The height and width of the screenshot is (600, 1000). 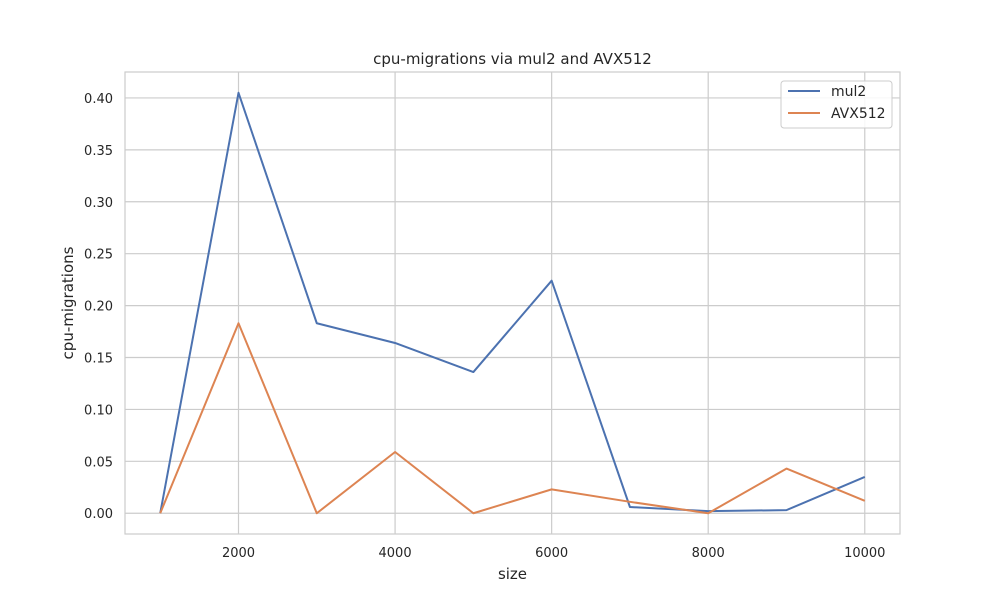 I want to click on x-axis-label: size, so click(x=512, y=574).